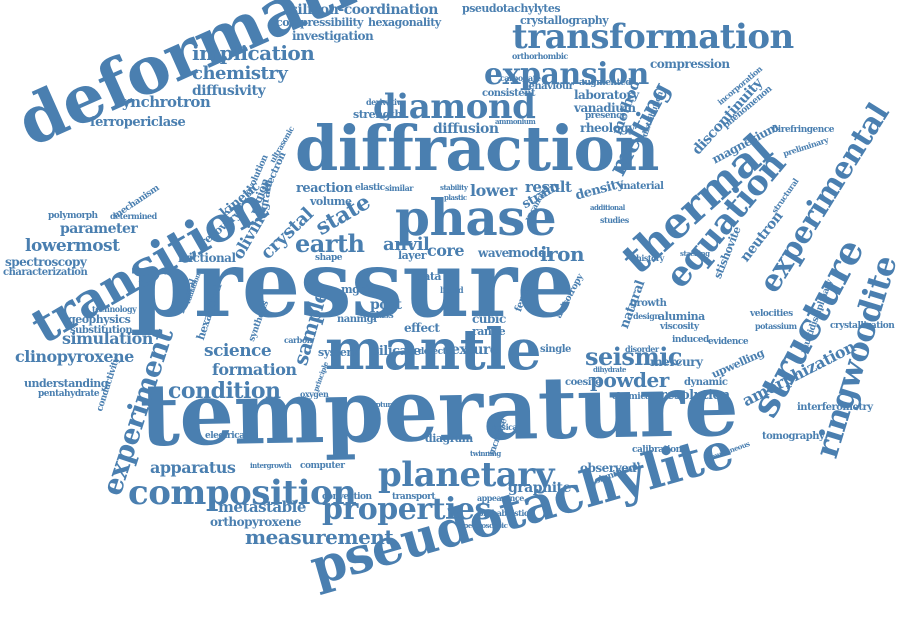 This screenshot has width=900, height=628. Describe the element at coordinates (608, 468) in the screenshot. I see `word-observed: observed` at that location.